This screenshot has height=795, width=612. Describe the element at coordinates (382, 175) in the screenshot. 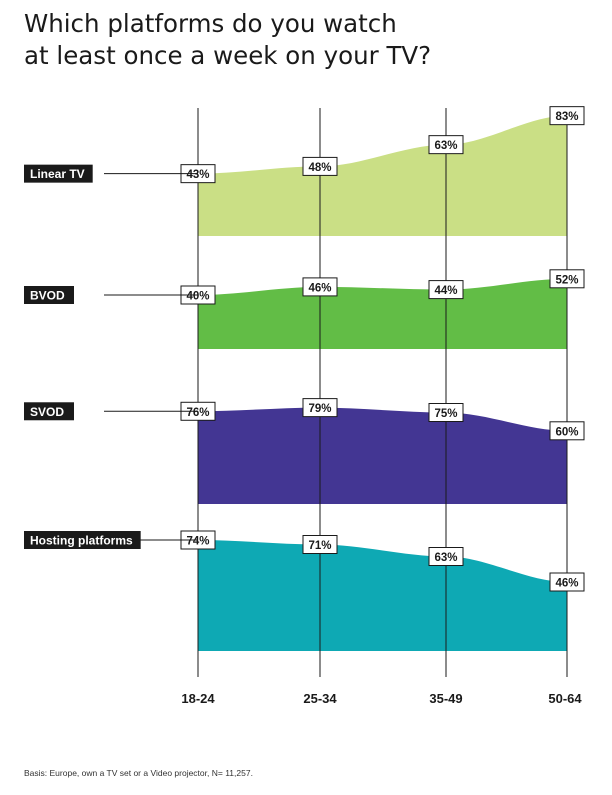

I see `area-linear-tv` at that location.